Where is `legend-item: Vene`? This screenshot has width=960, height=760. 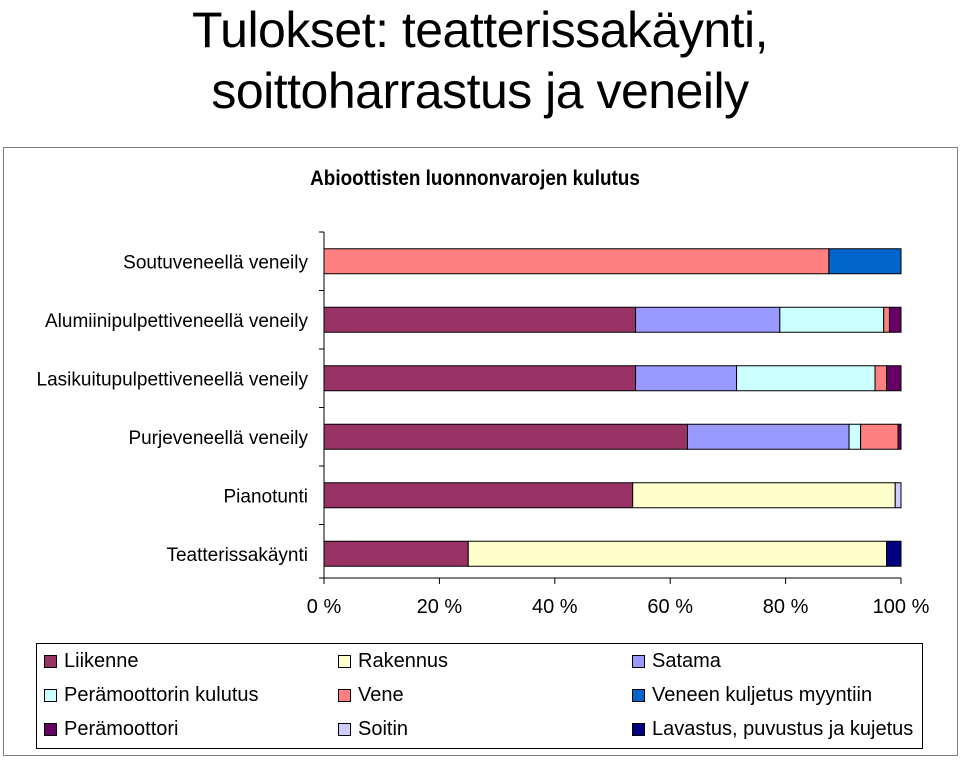
legend-item: Vene is located at coordinates (371, 695).